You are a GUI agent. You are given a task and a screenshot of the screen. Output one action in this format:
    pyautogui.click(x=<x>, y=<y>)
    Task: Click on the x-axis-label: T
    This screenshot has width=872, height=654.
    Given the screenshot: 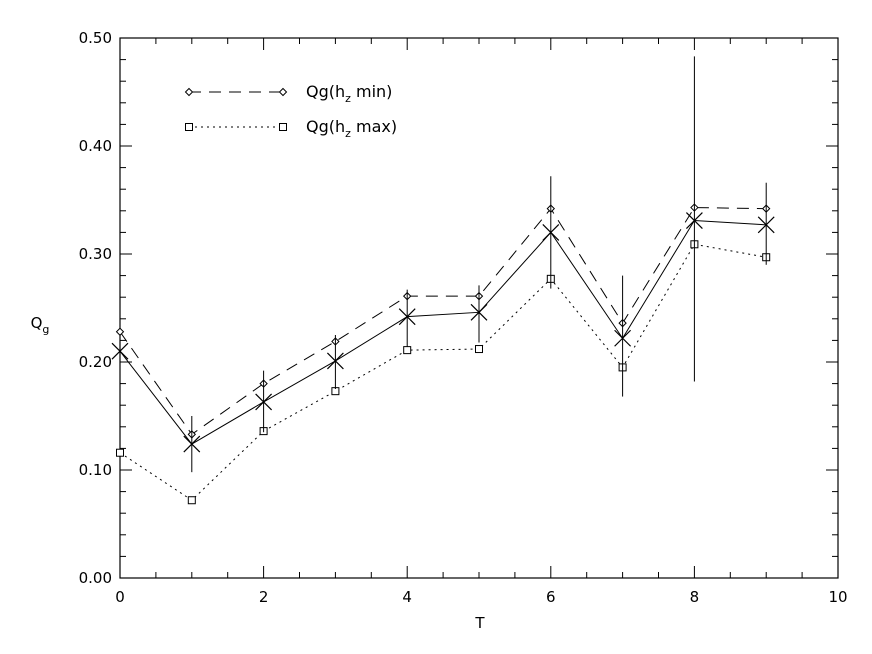 What is the action you would take?
    pyautogui.click(x=479, y=623)
    